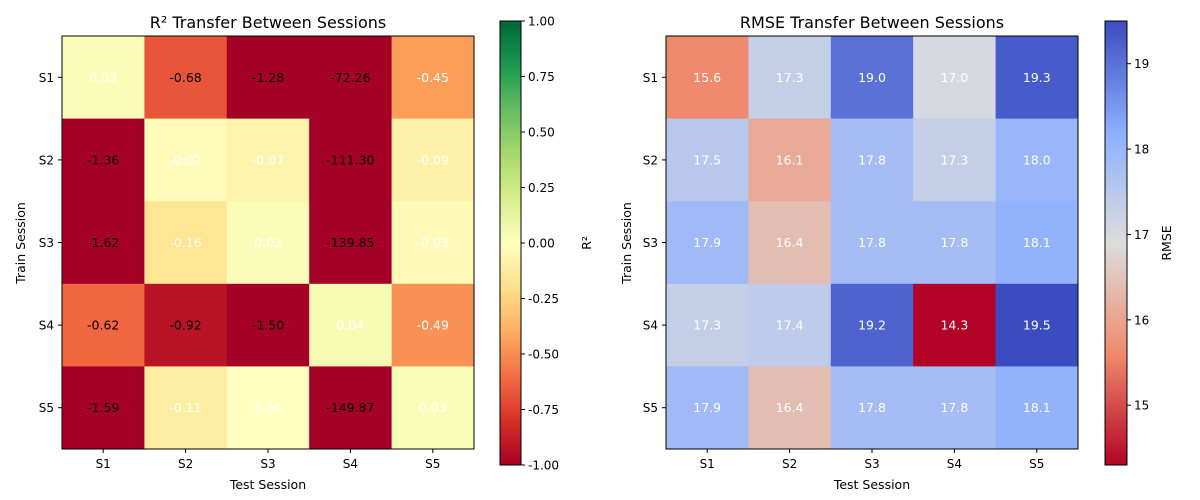  Describe the element at coordinates (871, 484) in the screenshot. I see `rmse-x-axis-label: Test Session` at that location.